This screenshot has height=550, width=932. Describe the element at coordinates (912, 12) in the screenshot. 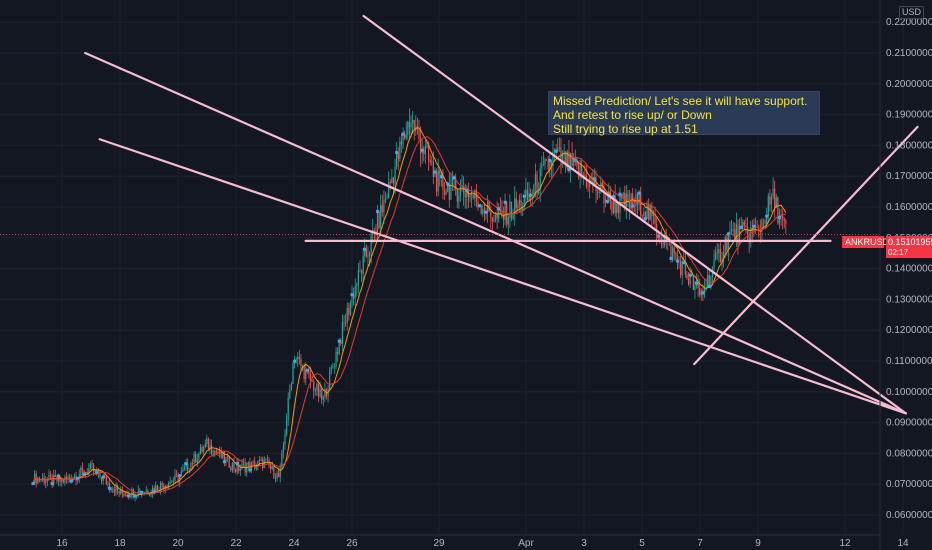

I see `currency-label: USD` at that location.